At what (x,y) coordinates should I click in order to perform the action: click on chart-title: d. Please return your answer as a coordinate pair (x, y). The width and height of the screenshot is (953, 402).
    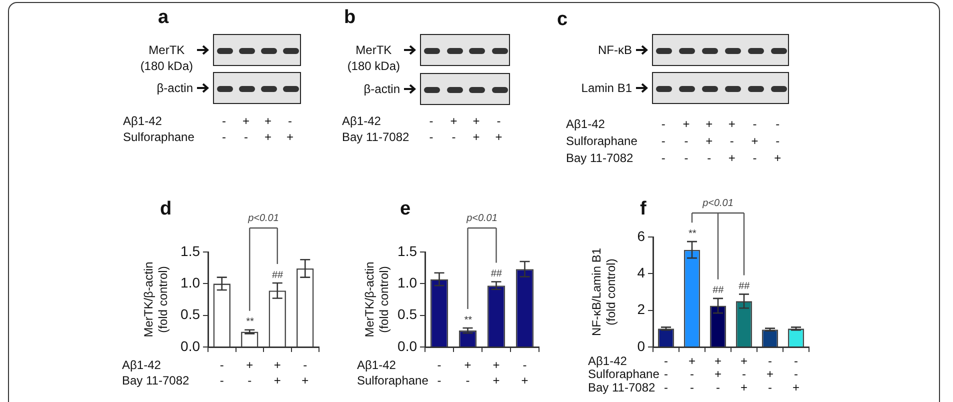
    Looking at the image, I should click on (166, 209).